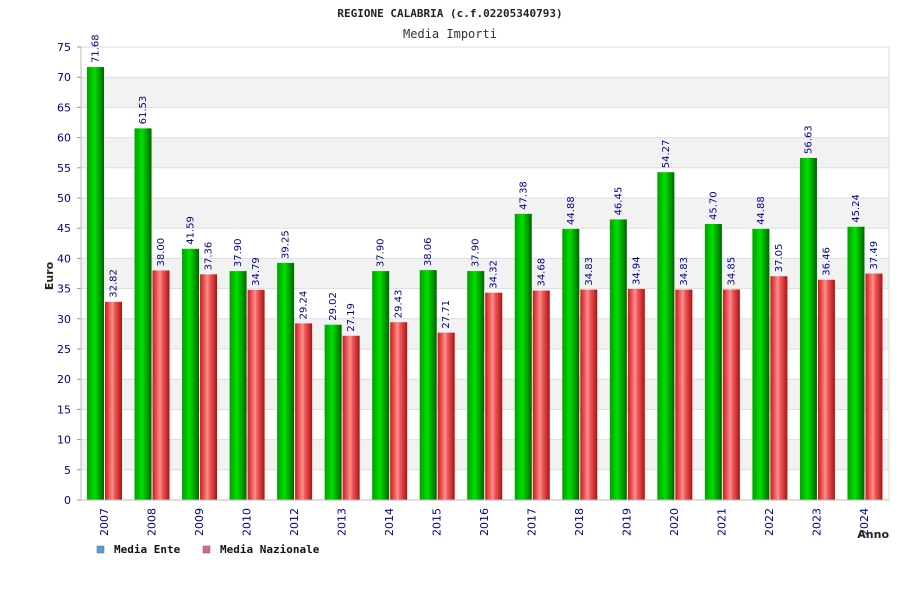  Describe the element at coordinates (341, 522) in the screenshot. I see `x-tick-label: 2013` at that location.